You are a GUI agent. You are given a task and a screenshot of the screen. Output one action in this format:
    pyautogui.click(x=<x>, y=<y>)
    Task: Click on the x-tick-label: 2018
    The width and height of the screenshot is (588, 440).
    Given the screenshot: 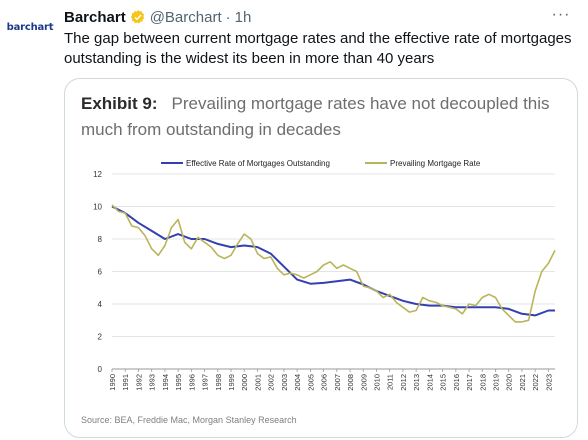 What is the action you would take?
    pyautogui.click(x=482, y=382)
    